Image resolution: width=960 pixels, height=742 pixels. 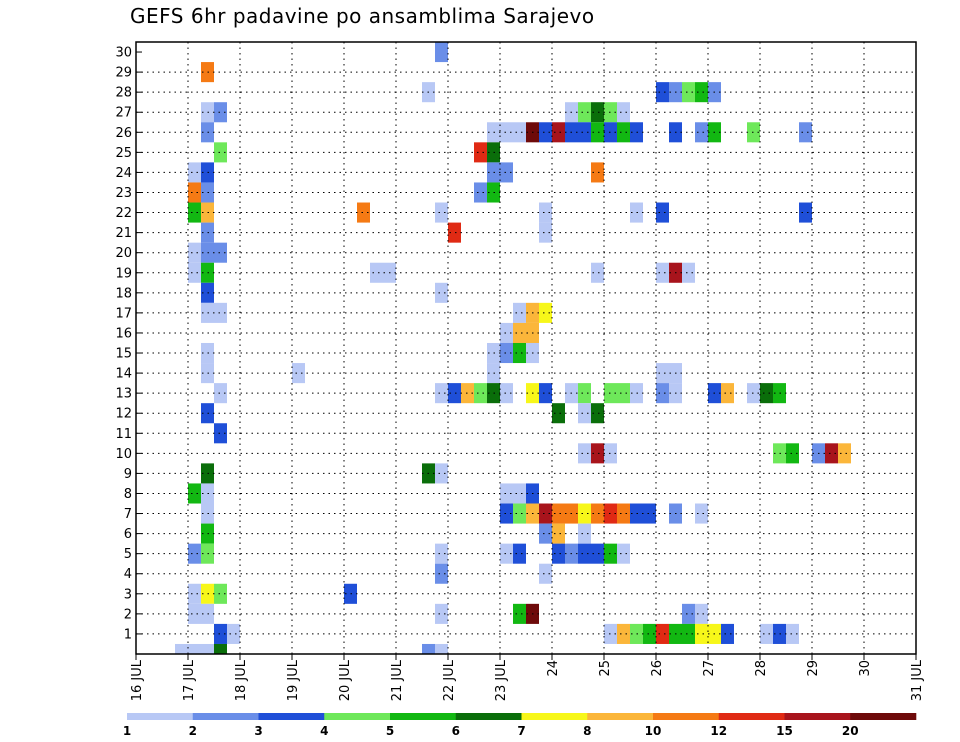 I want to click on y-tick-label: 28, so click(x=123, y=93).